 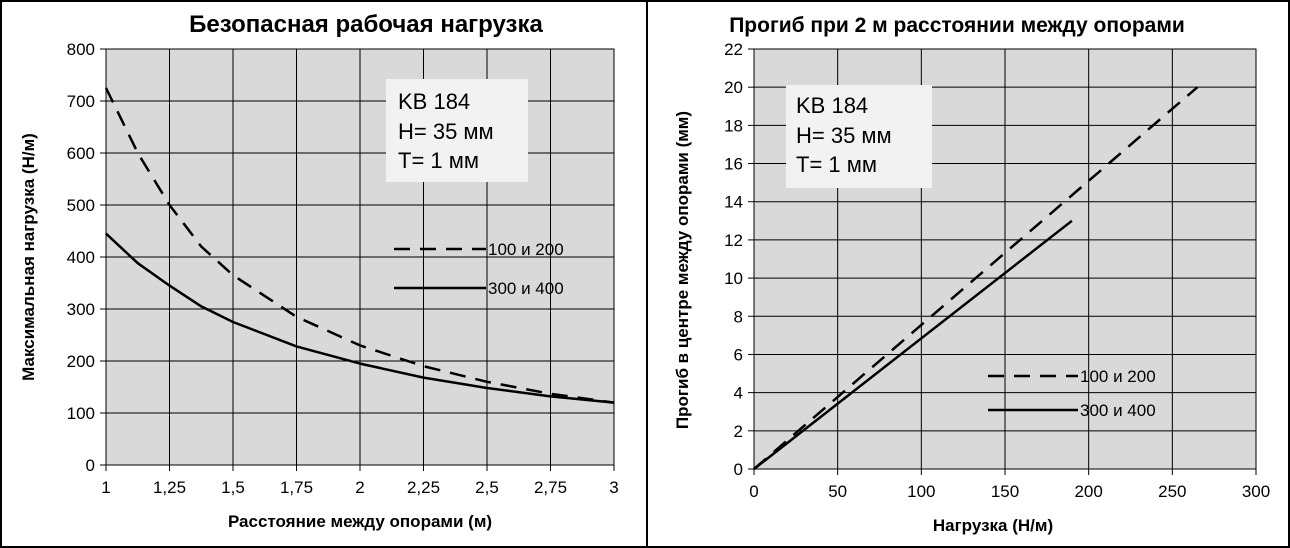 I want to click on safe-load-x-ticks: 1 1,25 1,5 1,75 2 2,25 2,5 2,75 3, so click(x=360, y=481).